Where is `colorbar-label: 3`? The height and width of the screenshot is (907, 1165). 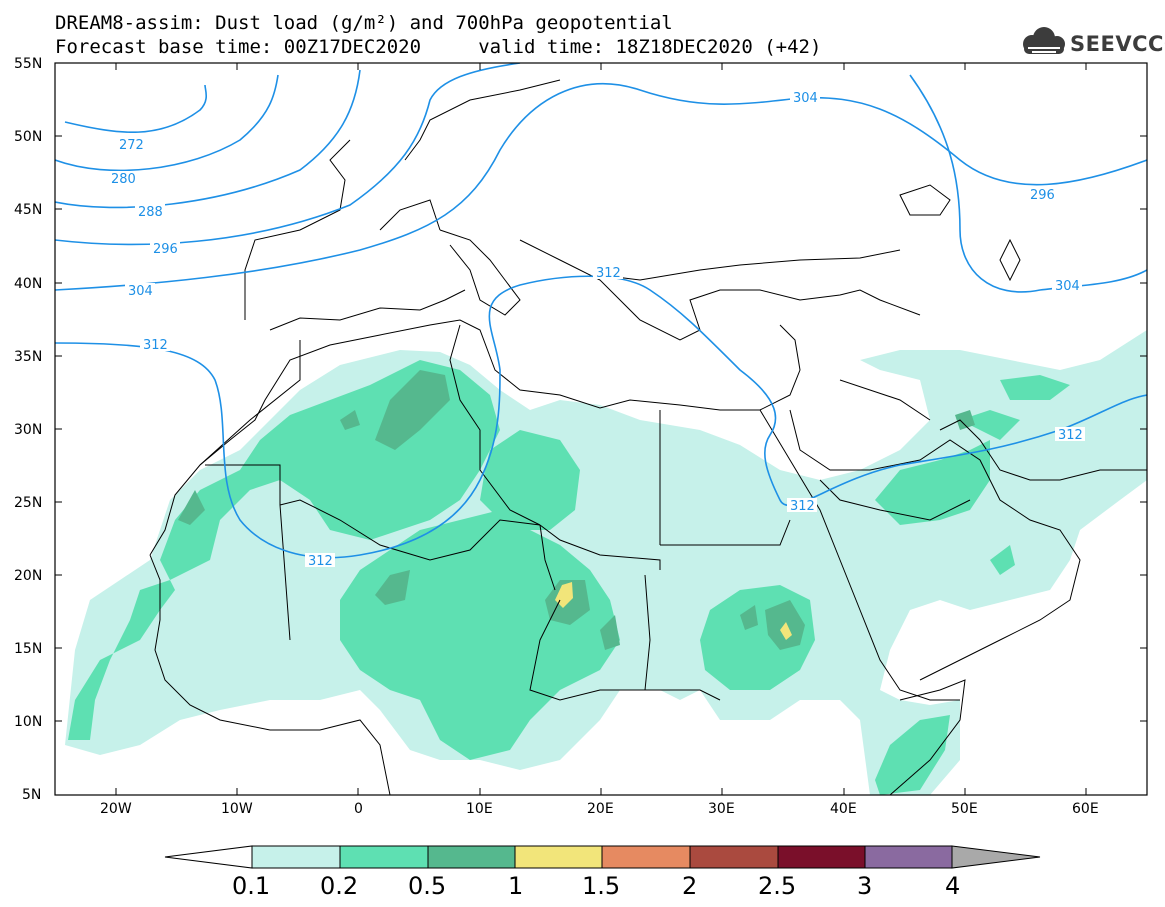 colorbar-label: 3 is located at coordinates (865, 886).